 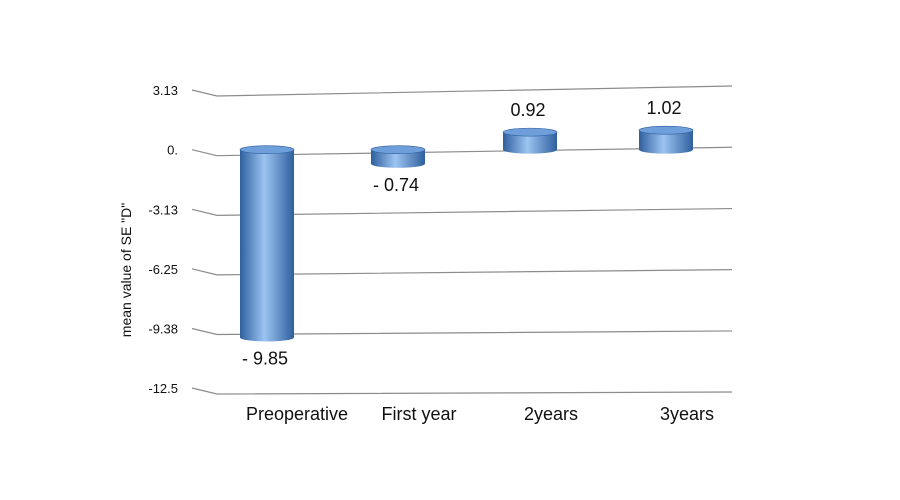 What do you see at coordinates (172, 150) in the screenshot?
I see `y-tick-label: 0.` at bounding box center [172, 150].